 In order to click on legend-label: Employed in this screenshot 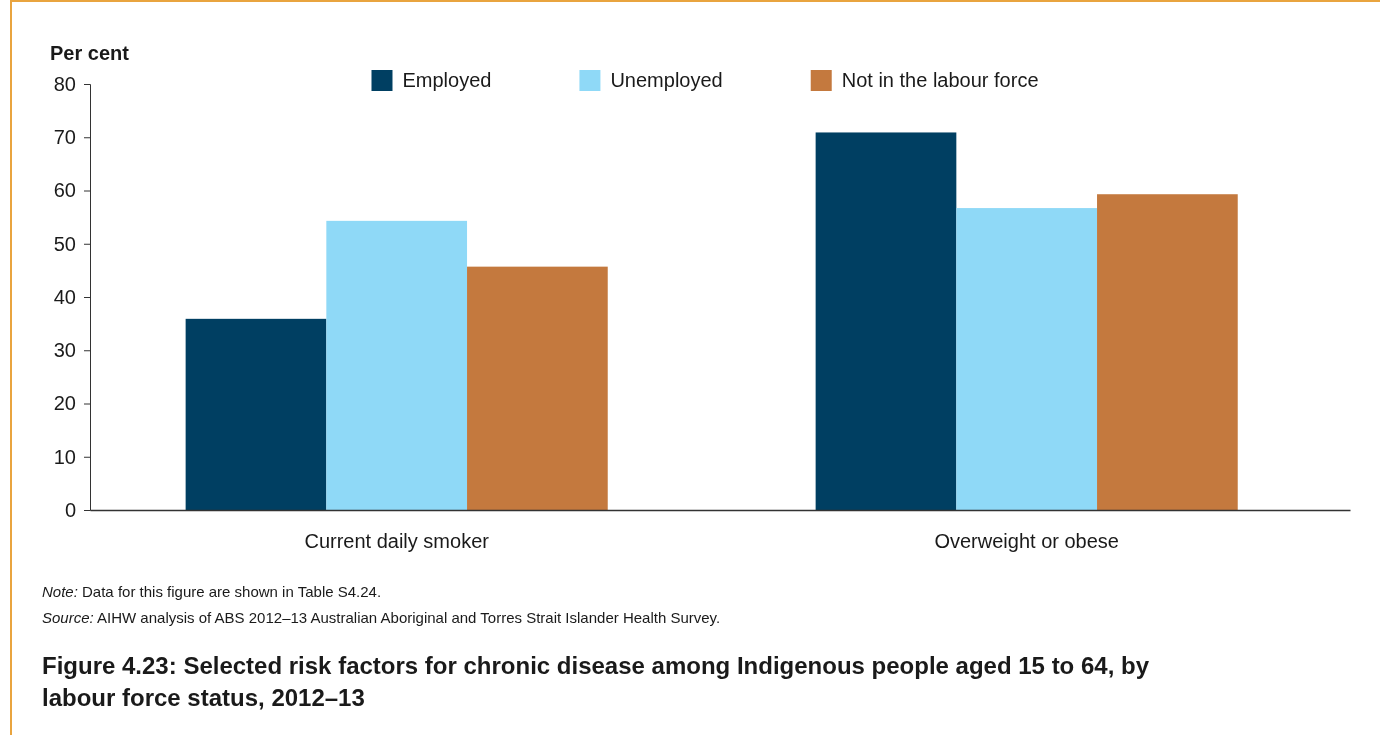, I will do `click(447, 80)`.